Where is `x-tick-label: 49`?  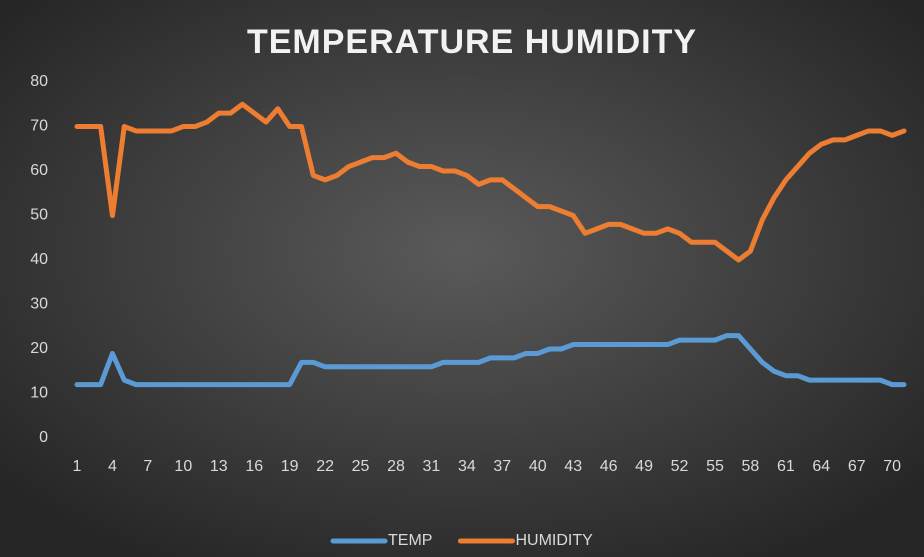
x-tick-label: 49 is located at coordinates (644, 466).